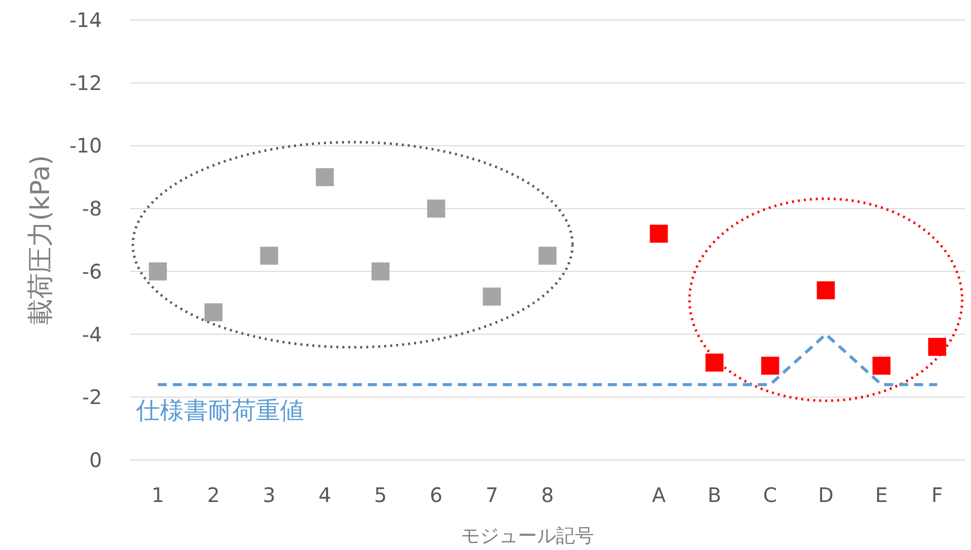 This screenshot has width=971, height=550. Describe the element at coordinates (85, 146) in the screenshot. I see `y-tick-label: -10` at that location.